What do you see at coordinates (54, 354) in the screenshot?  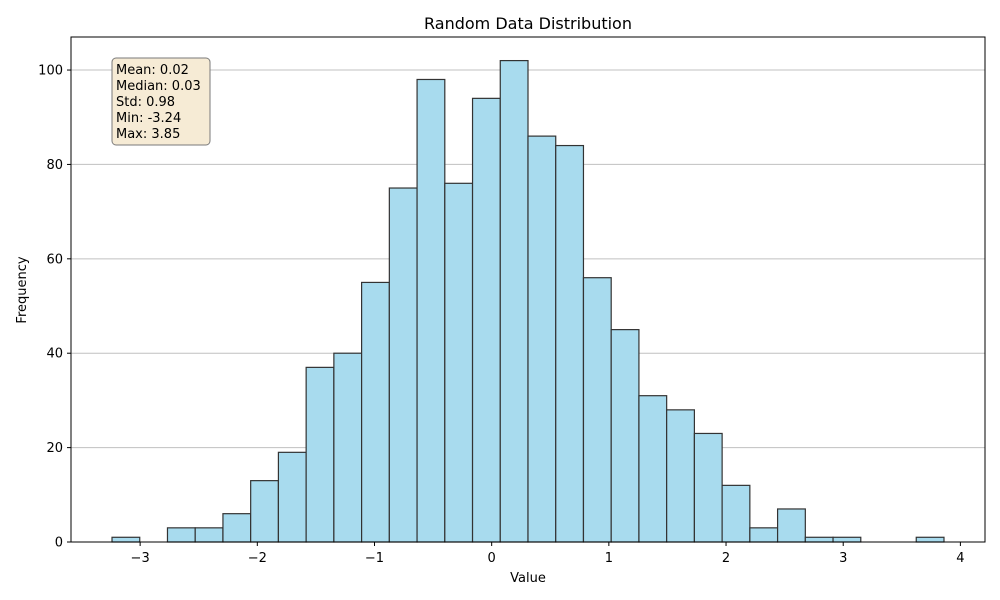 I see `y-tick-label: 40` at bounding box center [54, 354].